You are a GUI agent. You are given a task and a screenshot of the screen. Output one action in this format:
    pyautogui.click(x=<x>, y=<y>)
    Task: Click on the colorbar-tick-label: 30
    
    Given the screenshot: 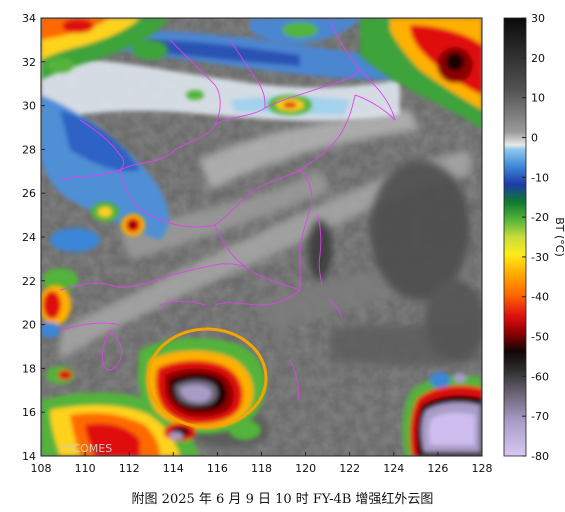 What is the action you would take?
    pyautogui.click(x=538, y=18)
    